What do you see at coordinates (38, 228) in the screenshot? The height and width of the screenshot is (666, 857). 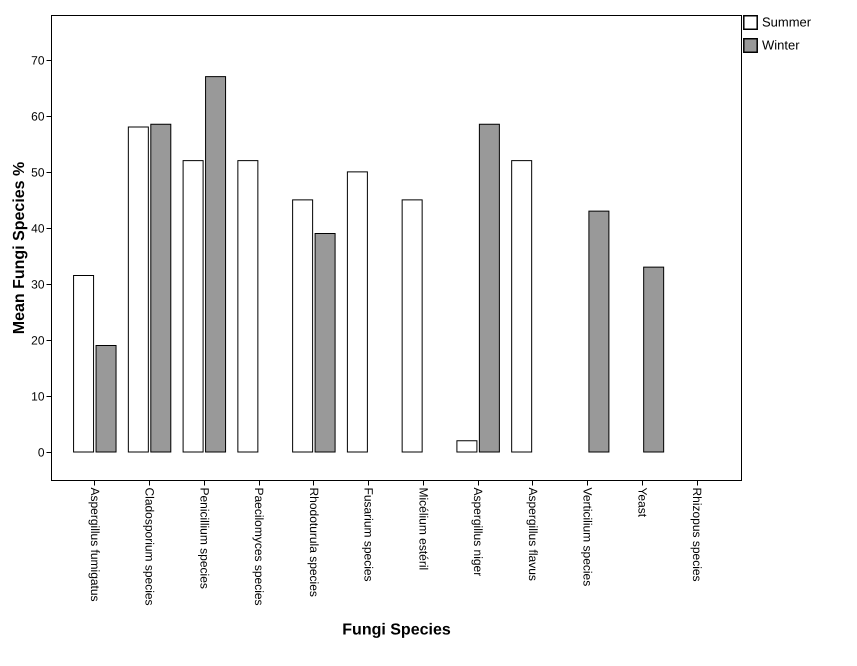 I see `y-tick-label: 40` at bounding box center [38, 228].